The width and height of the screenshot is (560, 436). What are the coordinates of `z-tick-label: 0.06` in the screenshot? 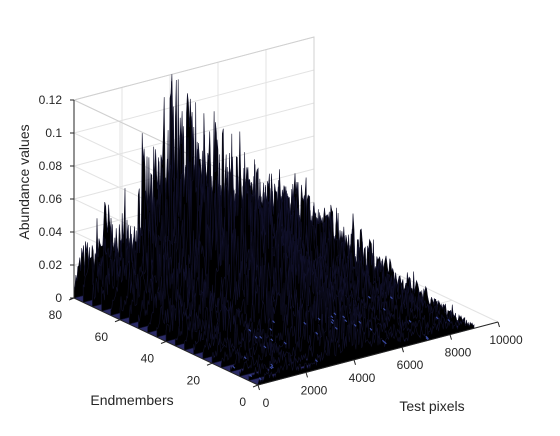 It's located at (51, 199).